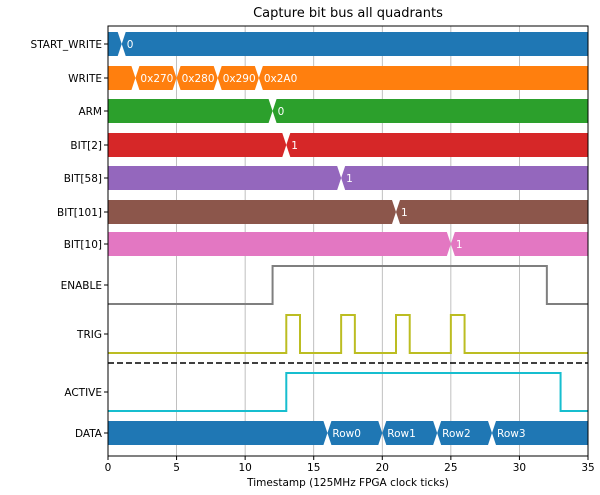 This screenshot has width=600, height=495. I want to click on bus-value-label: Row1, so click(401, 434).